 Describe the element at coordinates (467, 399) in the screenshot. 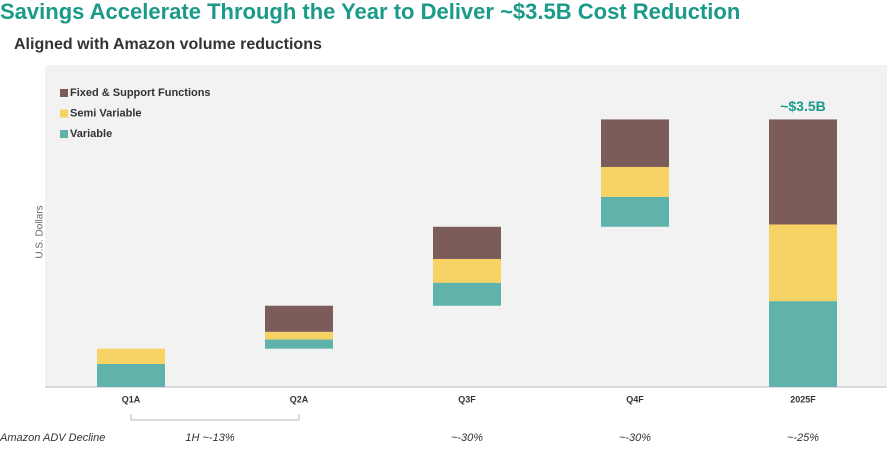

I see `x-tick-label: Q3F` at that location.